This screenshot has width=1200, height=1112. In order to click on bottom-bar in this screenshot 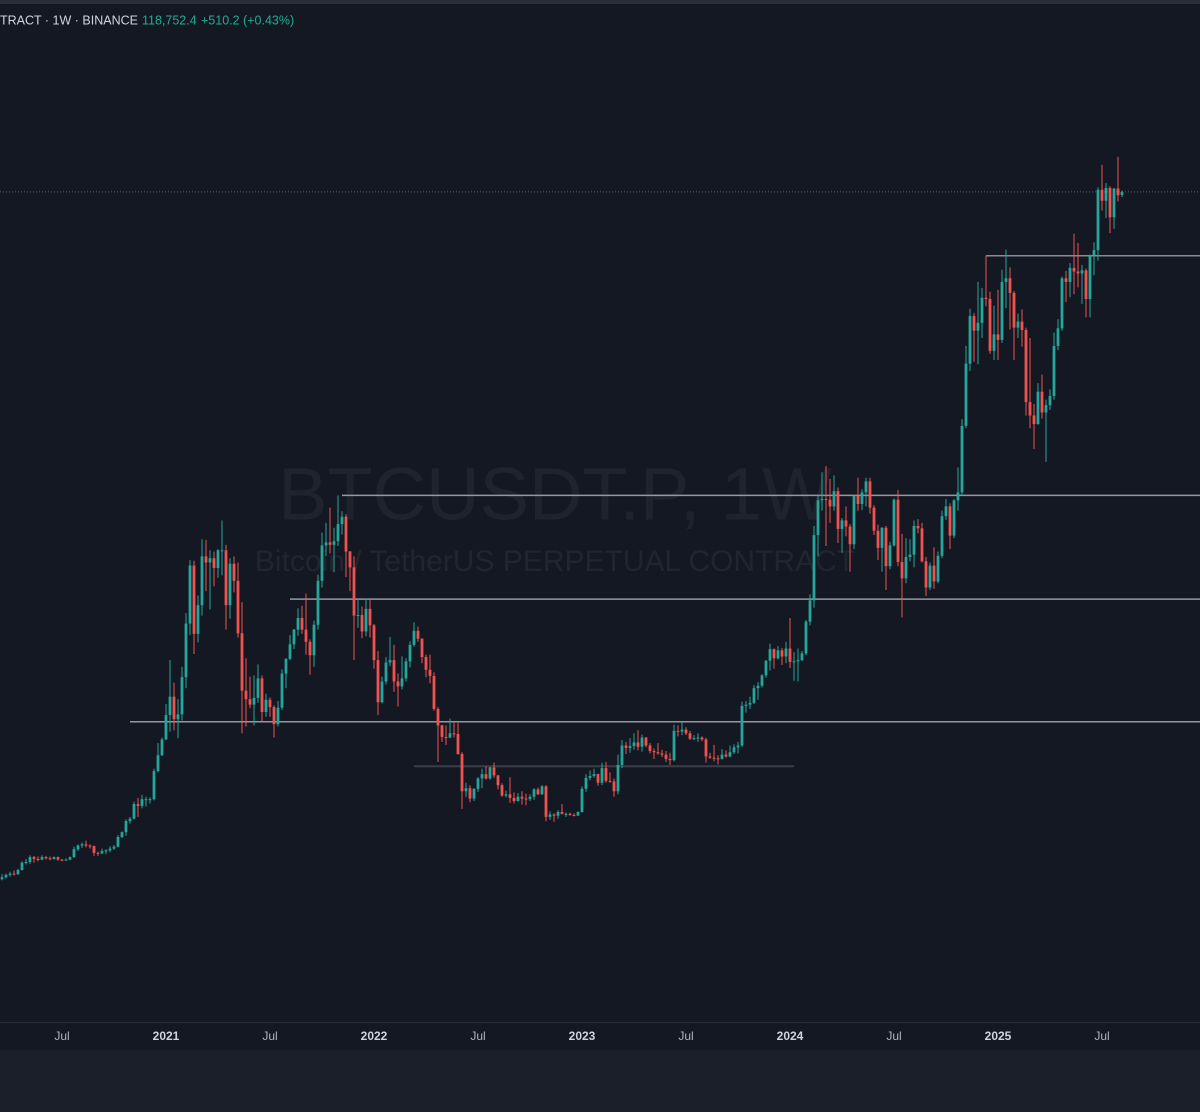, I will do `click(600, 1081)`.